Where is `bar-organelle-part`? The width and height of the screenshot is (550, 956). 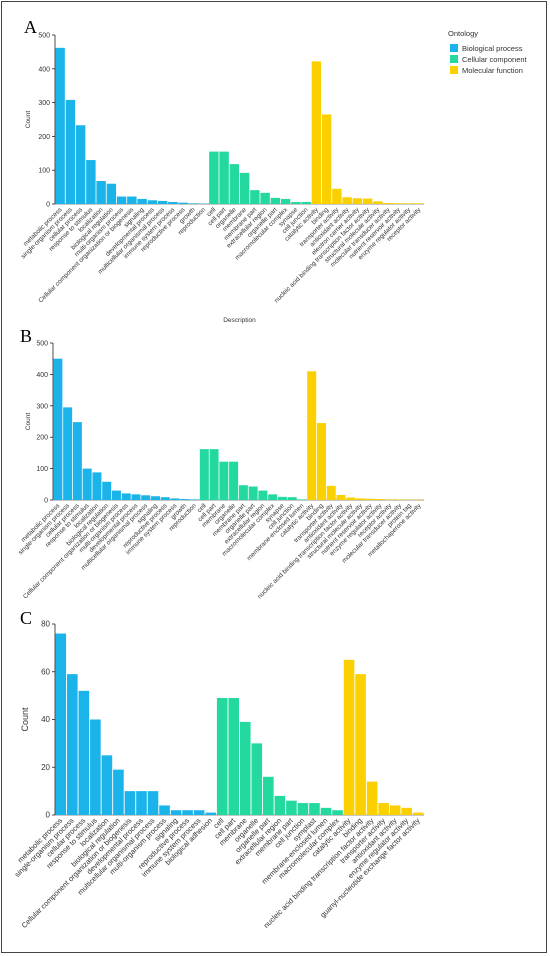
bar-organelle-part is located at coordinates (275, 200).